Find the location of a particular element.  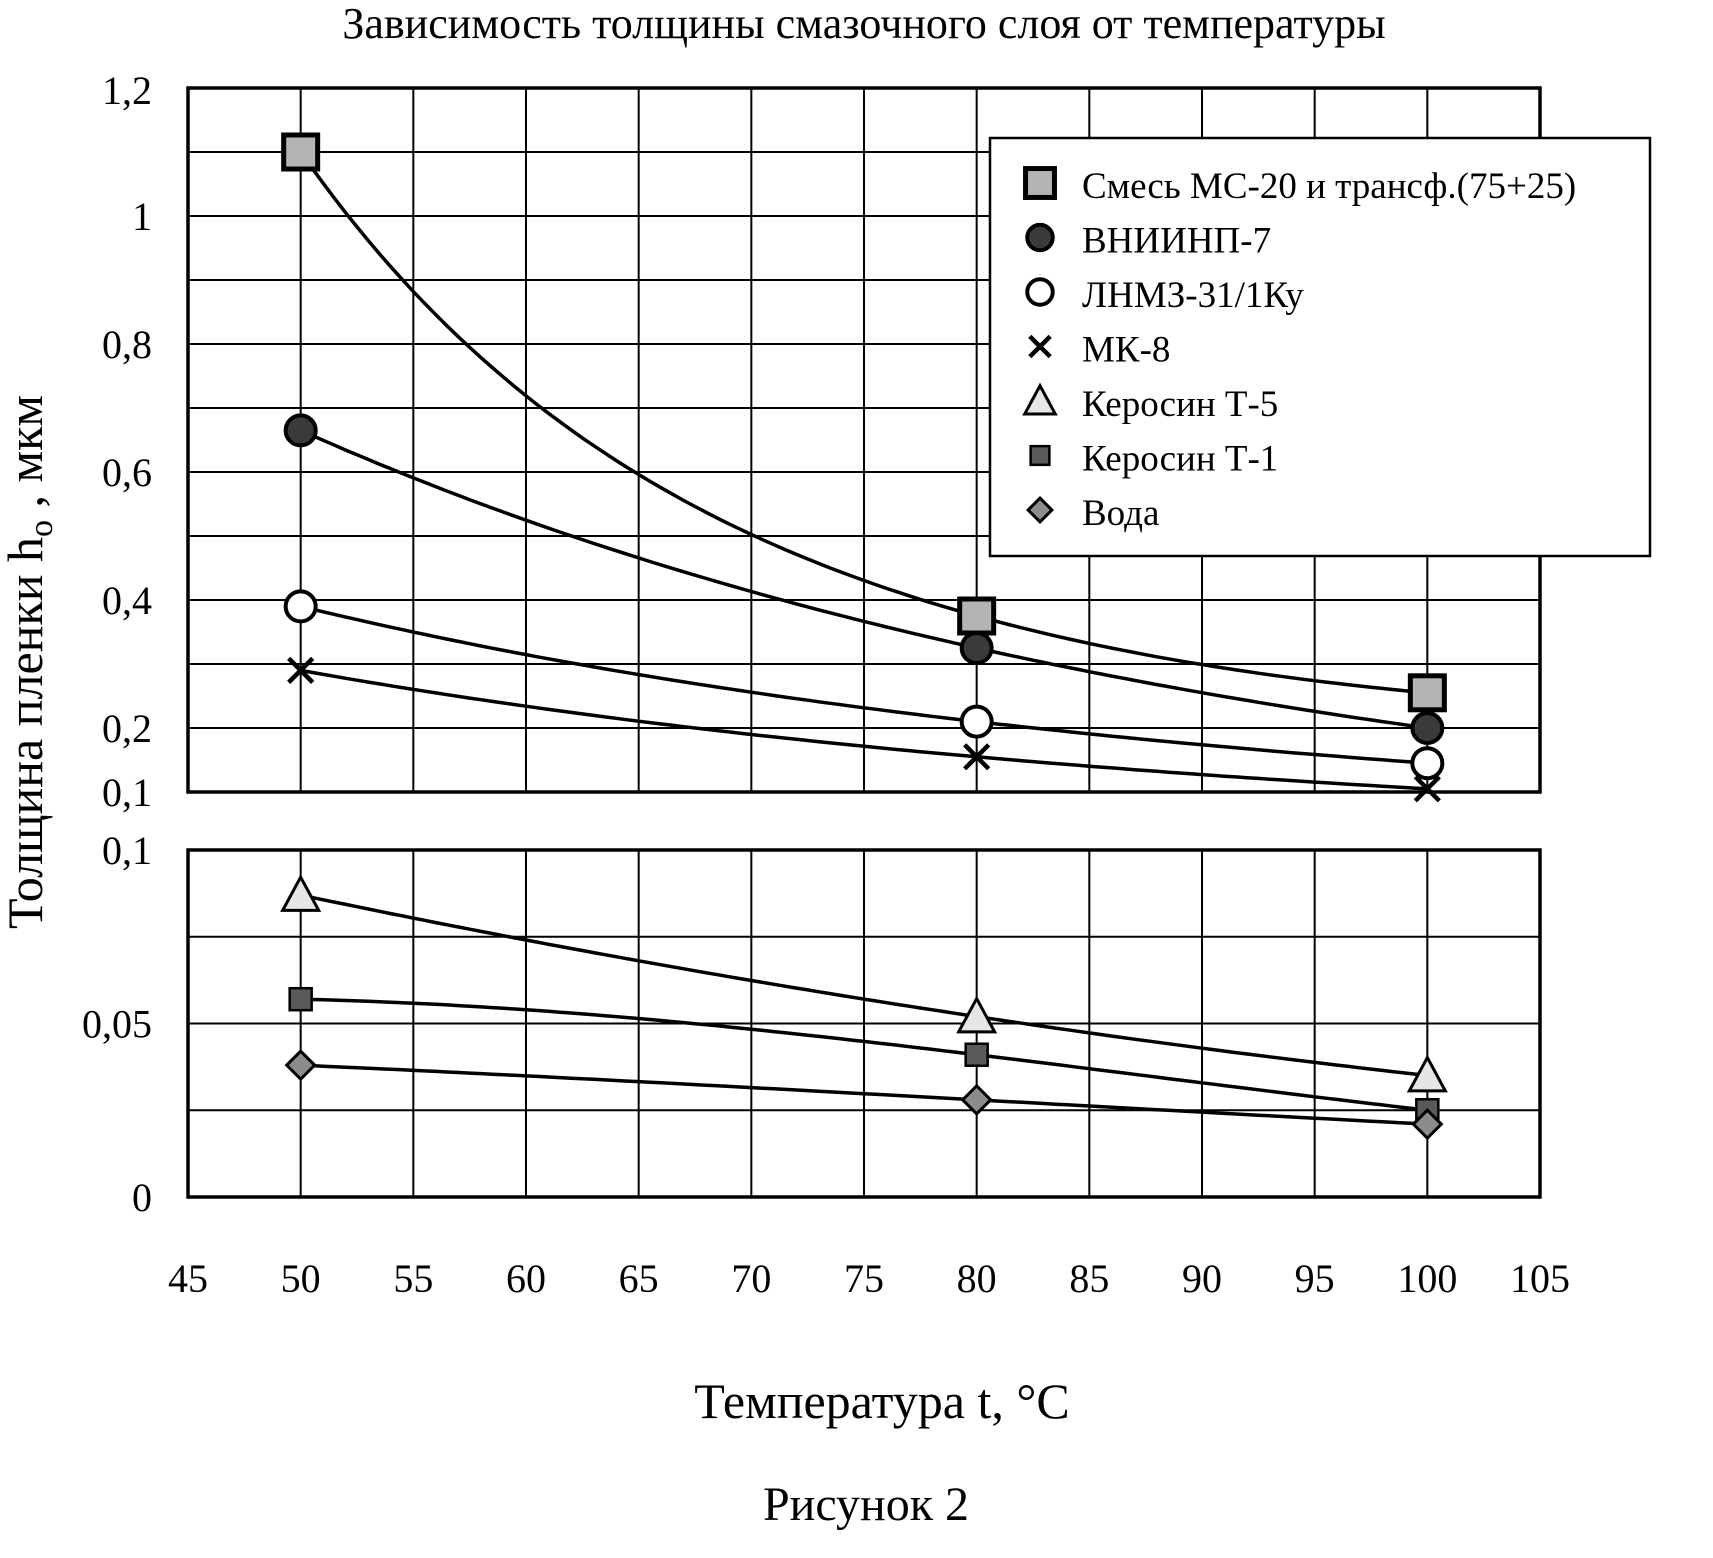

lower-y-tick-labels: 0,1 0,05 0 is located at coordinates (117, 1024).